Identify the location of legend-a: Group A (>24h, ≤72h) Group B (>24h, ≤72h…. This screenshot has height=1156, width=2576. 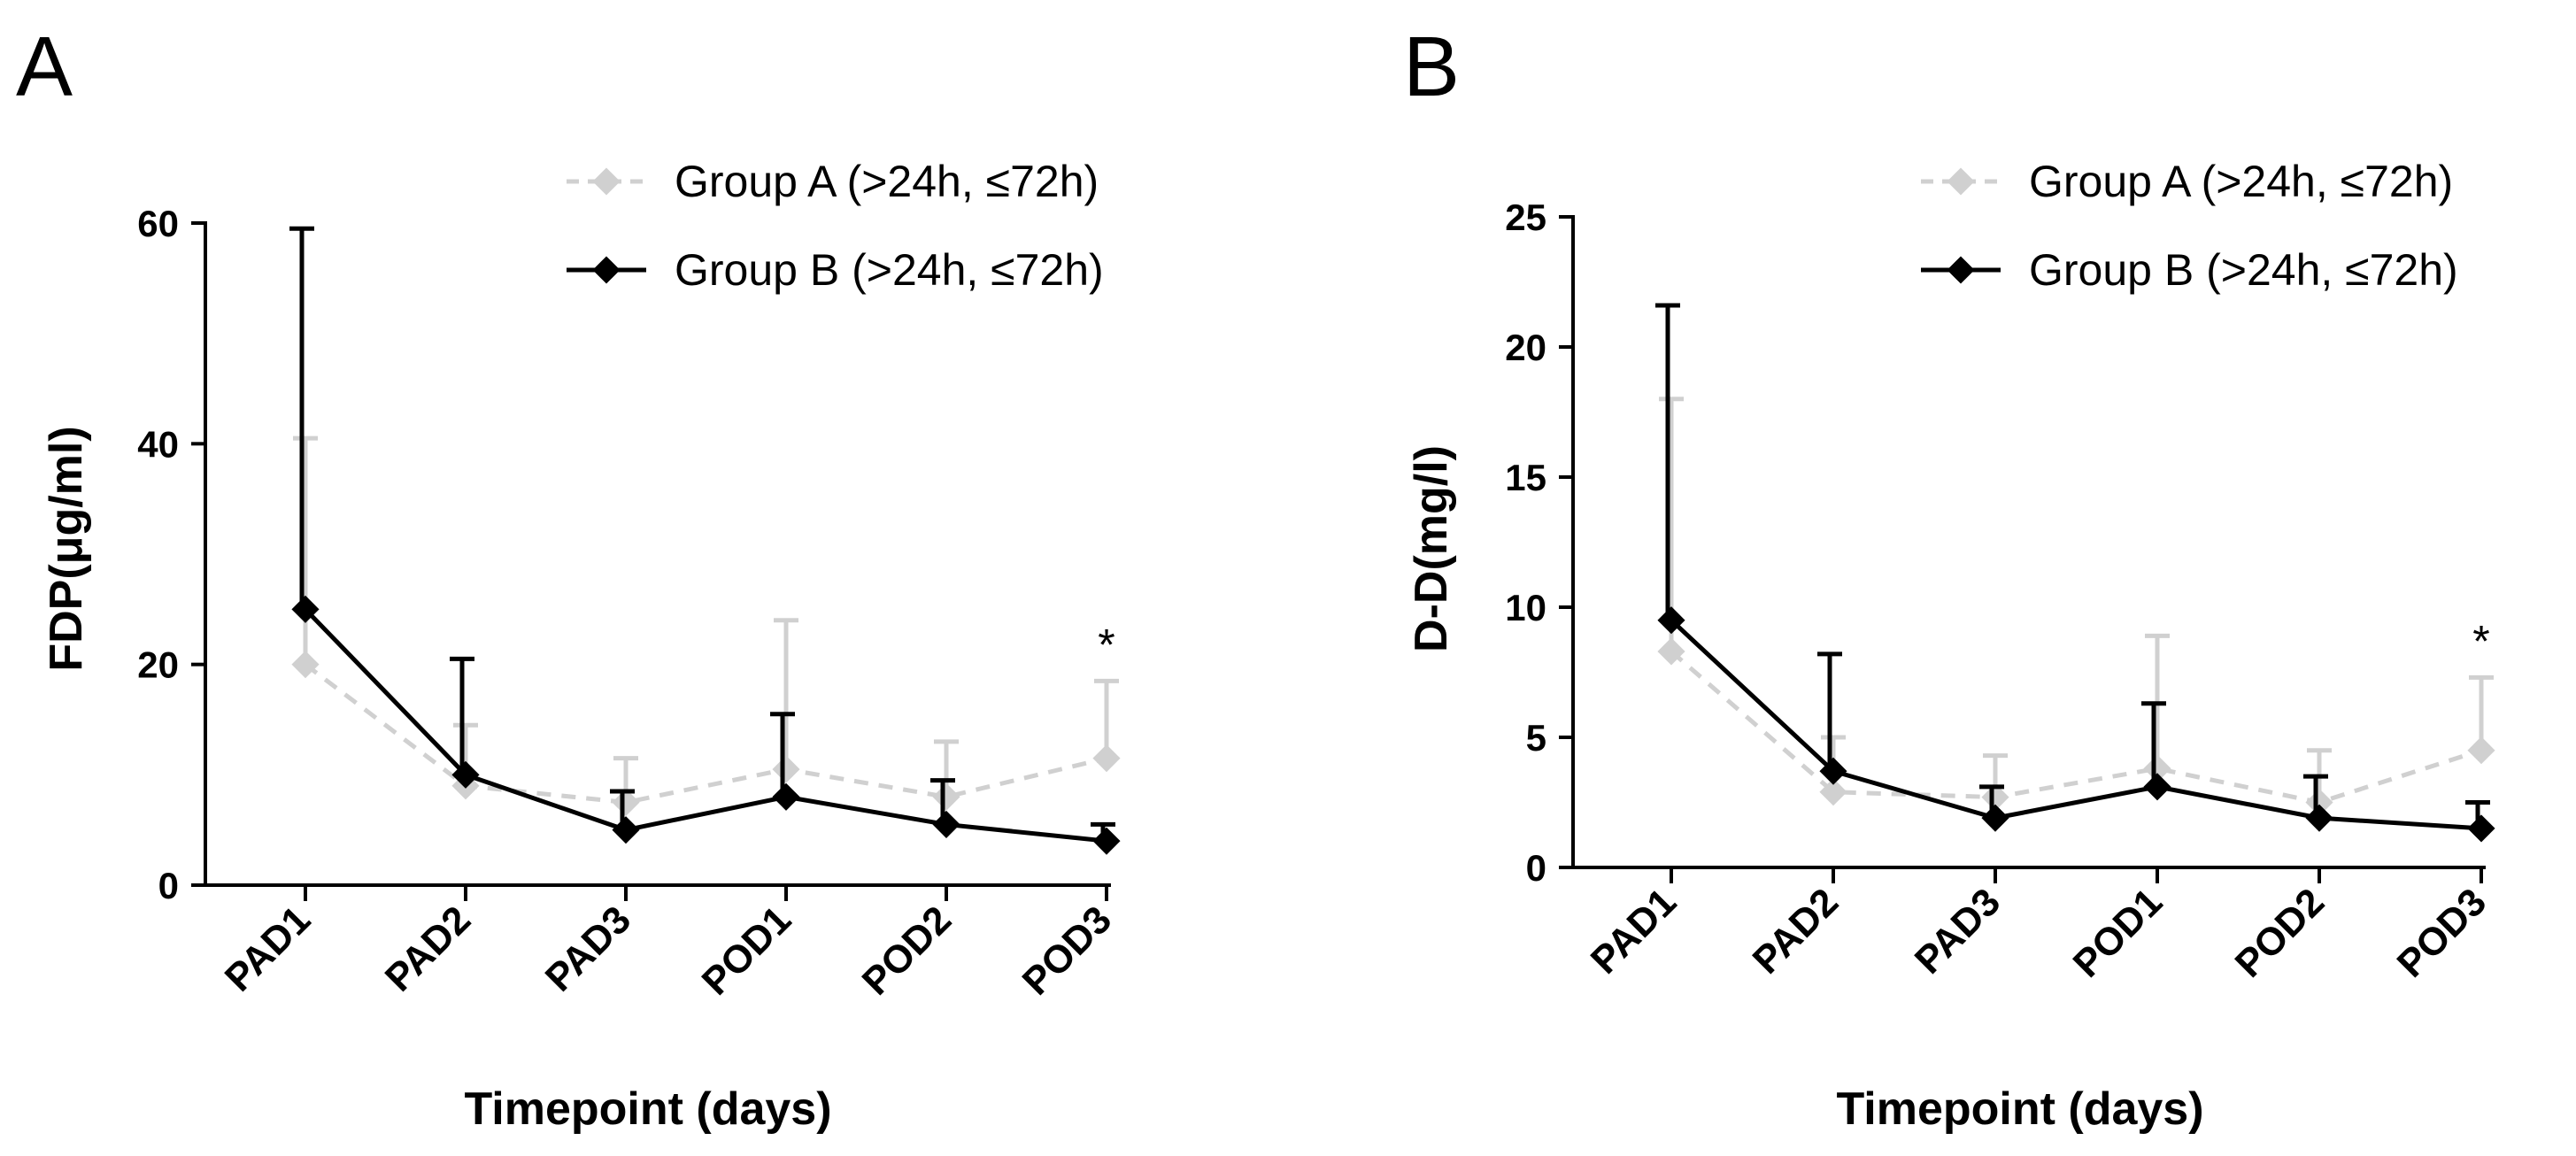
(835, 226).